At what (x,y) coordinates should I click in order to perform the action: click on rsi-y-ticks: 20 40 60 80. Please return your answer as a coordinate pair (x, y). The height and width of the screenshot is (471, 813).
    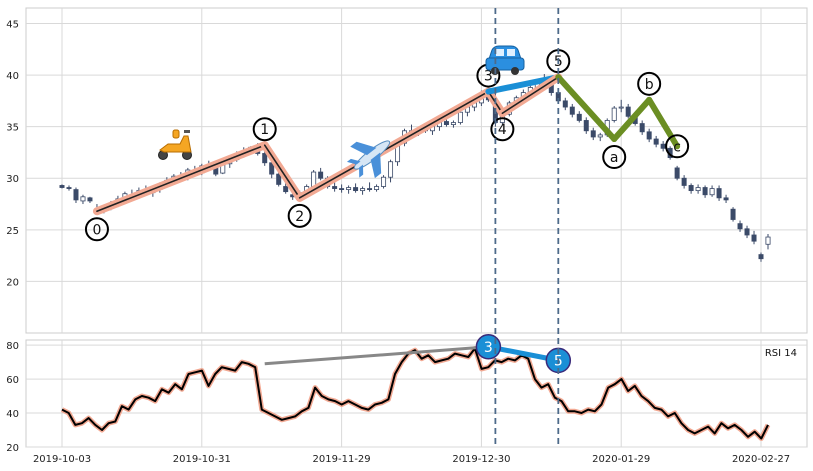
    Looking at the image, I should click on (12, 397).